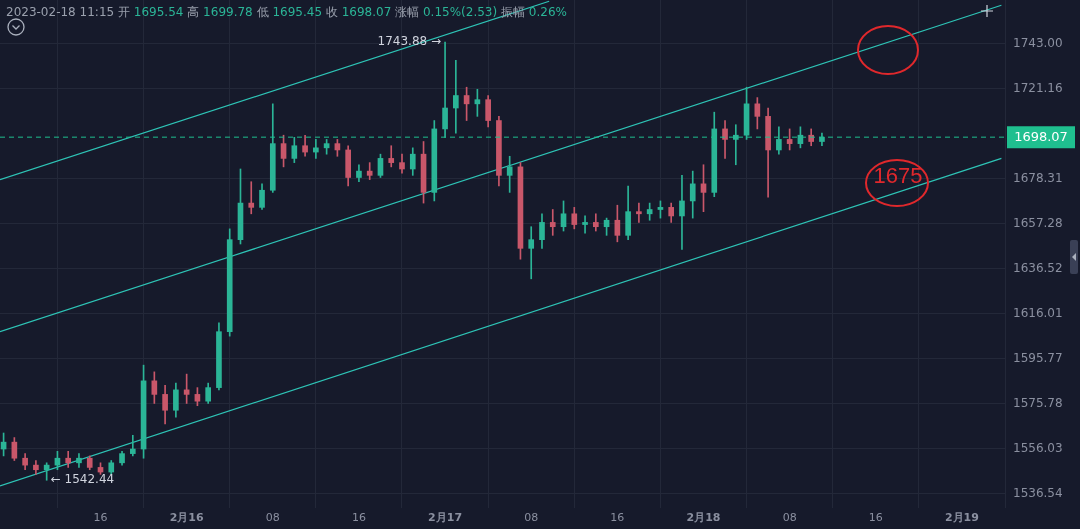 Image resolution: width=1080 pixels, height=529 pixels. What do you see at coordinates (1038, 493) in the screenshot?
I see `y-tick-label: 1536.54` at bounding box center [1038, 493].